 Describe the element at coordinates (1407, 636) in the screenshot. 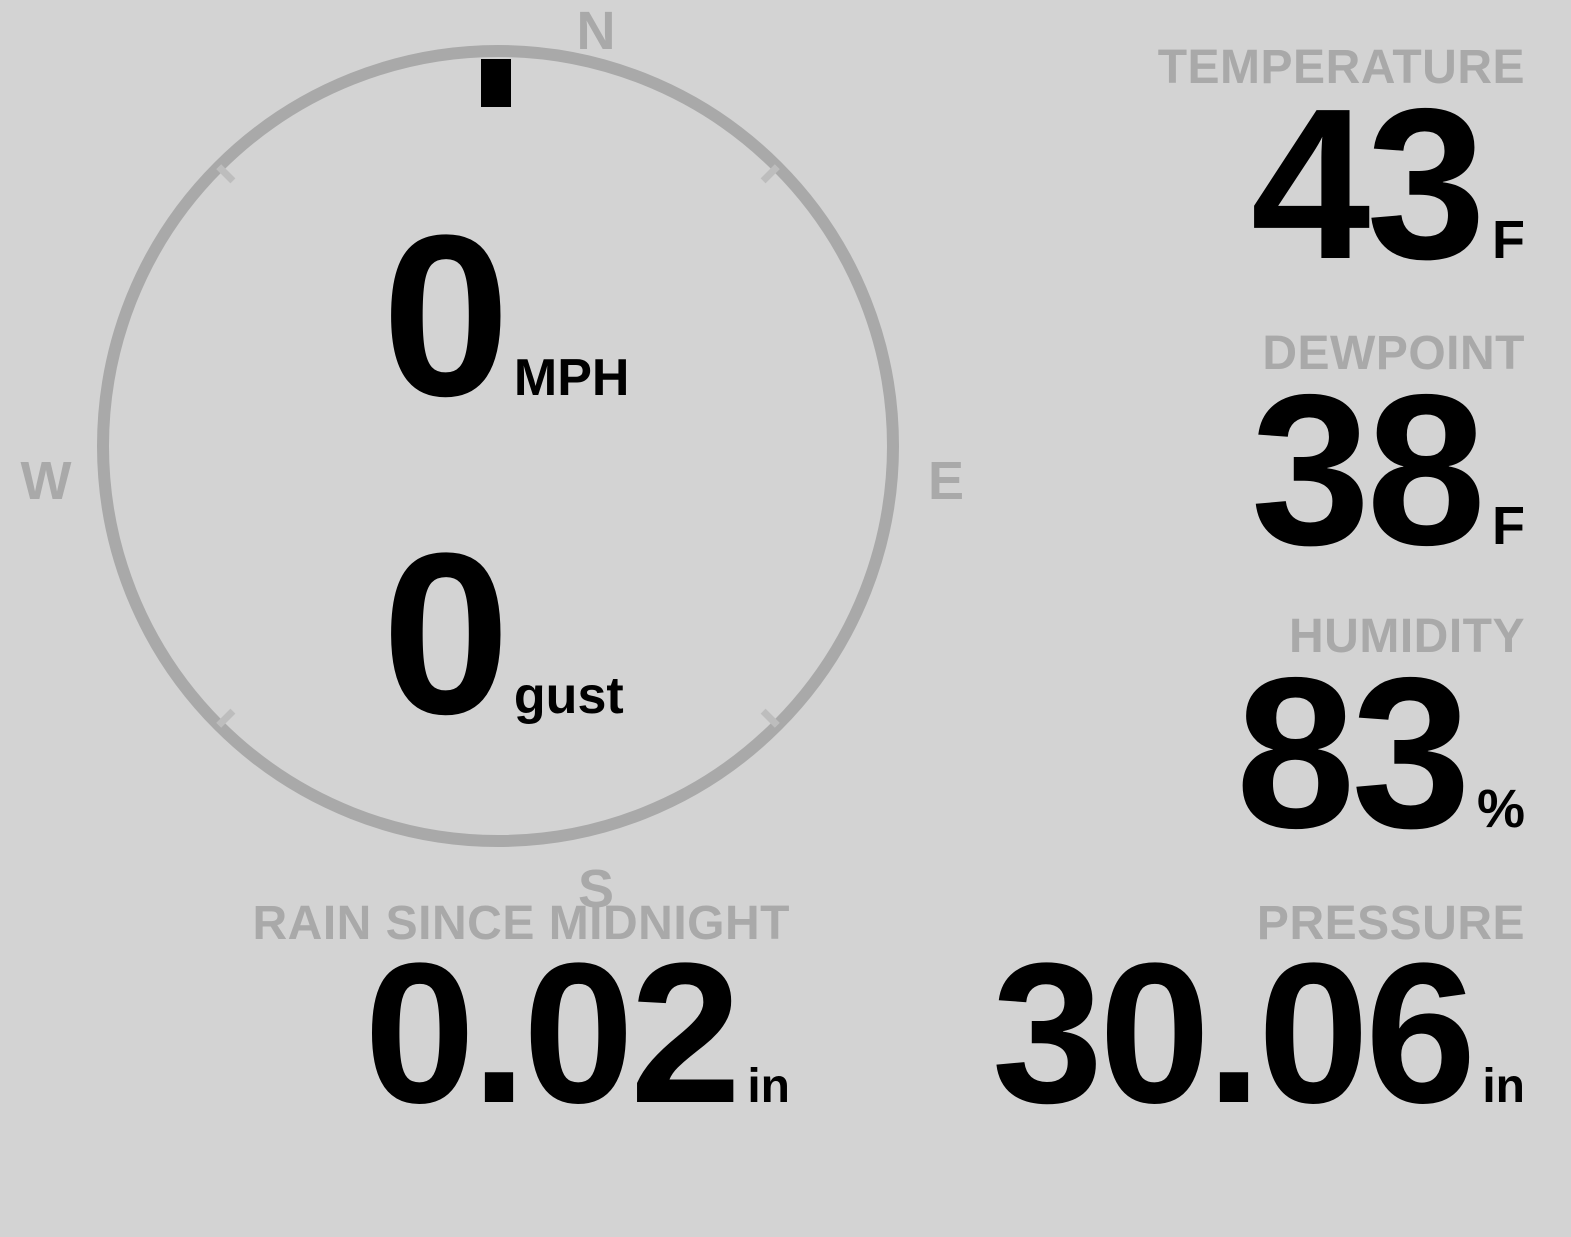

I see `humidity-label: HUMIDITY` at that location.